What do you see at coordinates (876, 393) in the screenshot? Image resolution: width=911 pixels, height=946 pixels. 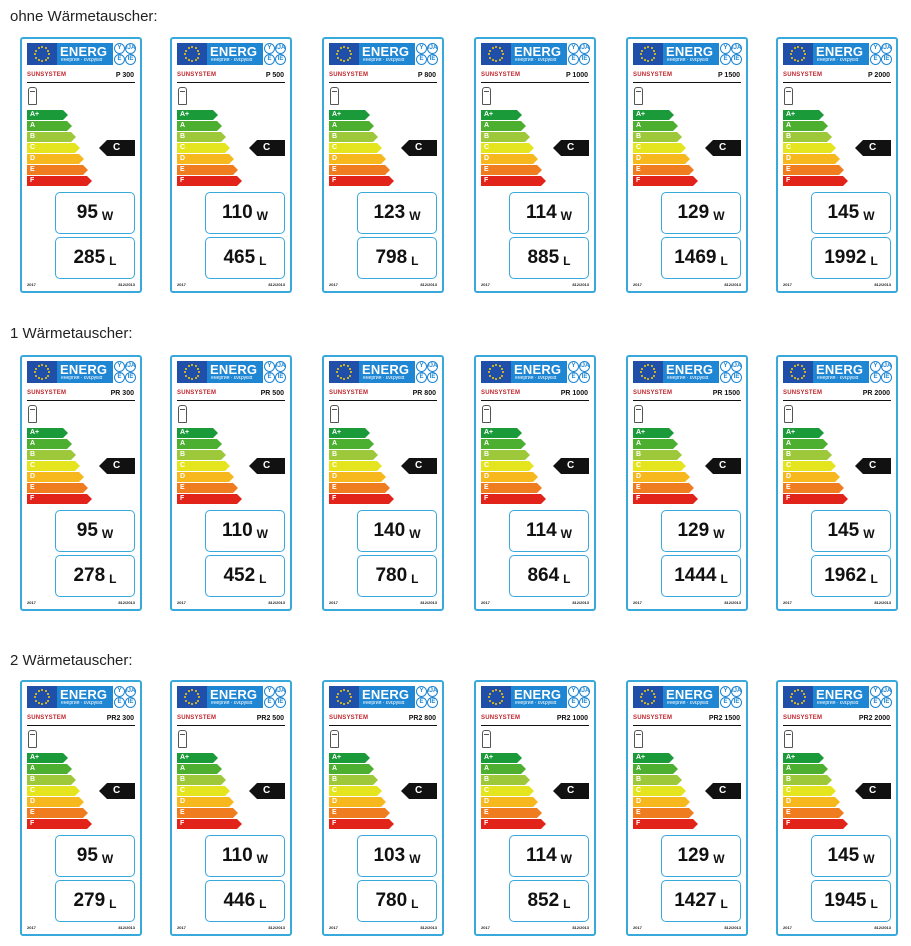 I see `model-name: PR 2000` at bounding box center [876, 393].